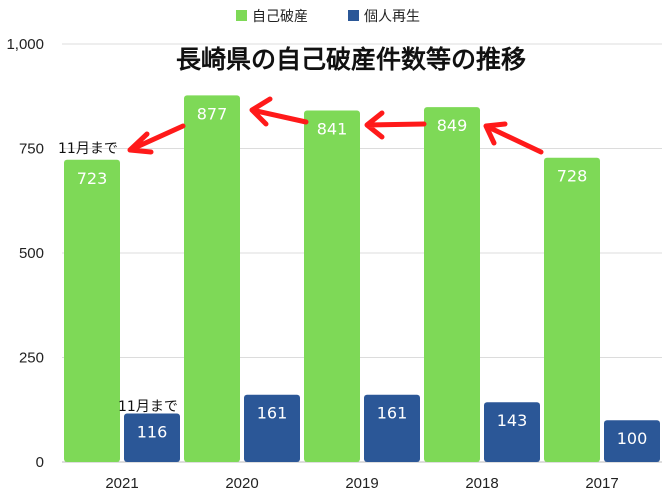 The image size is (667, 500). Describe the element at coordinates (353, 15) in the screenshot. I see `legend-swatch-rehabilitation` at that location.